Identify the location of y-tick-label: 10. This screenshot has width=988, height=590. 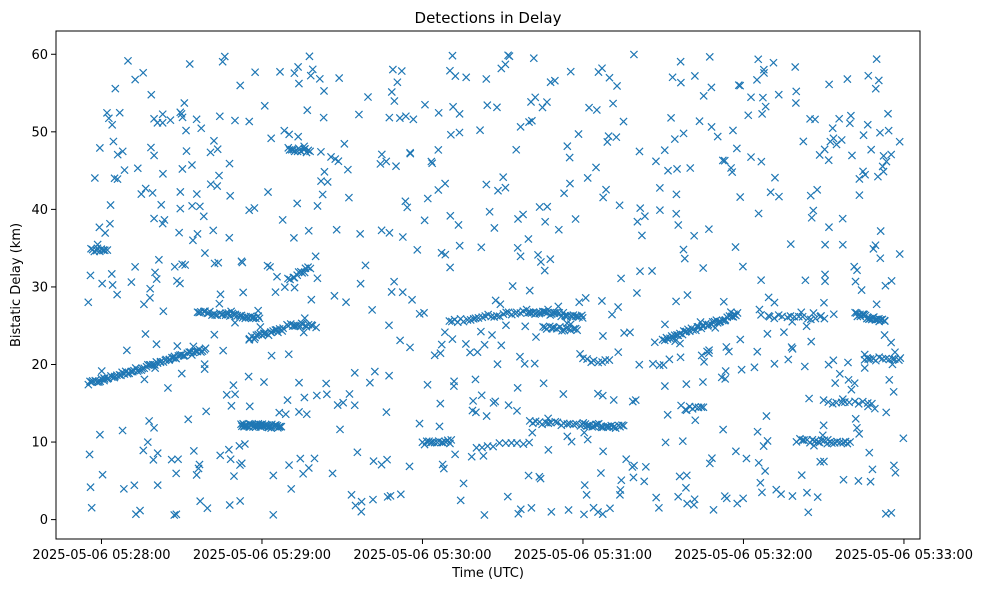
(39, 443).